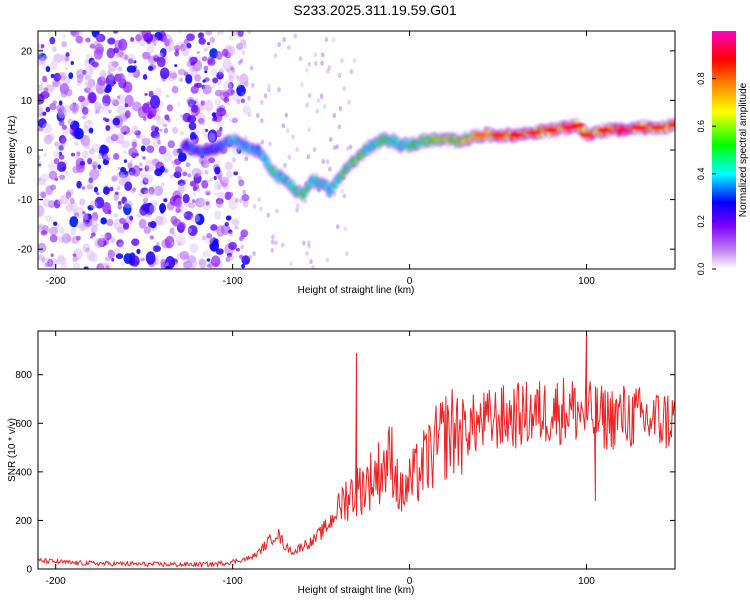 Image resolution: width=750 pixels, height=600 pixels. What do you see at coordinates (23, 472) in the screenshot?
I see `snr-ytick-label: 400` at bounding box center [23, 472].